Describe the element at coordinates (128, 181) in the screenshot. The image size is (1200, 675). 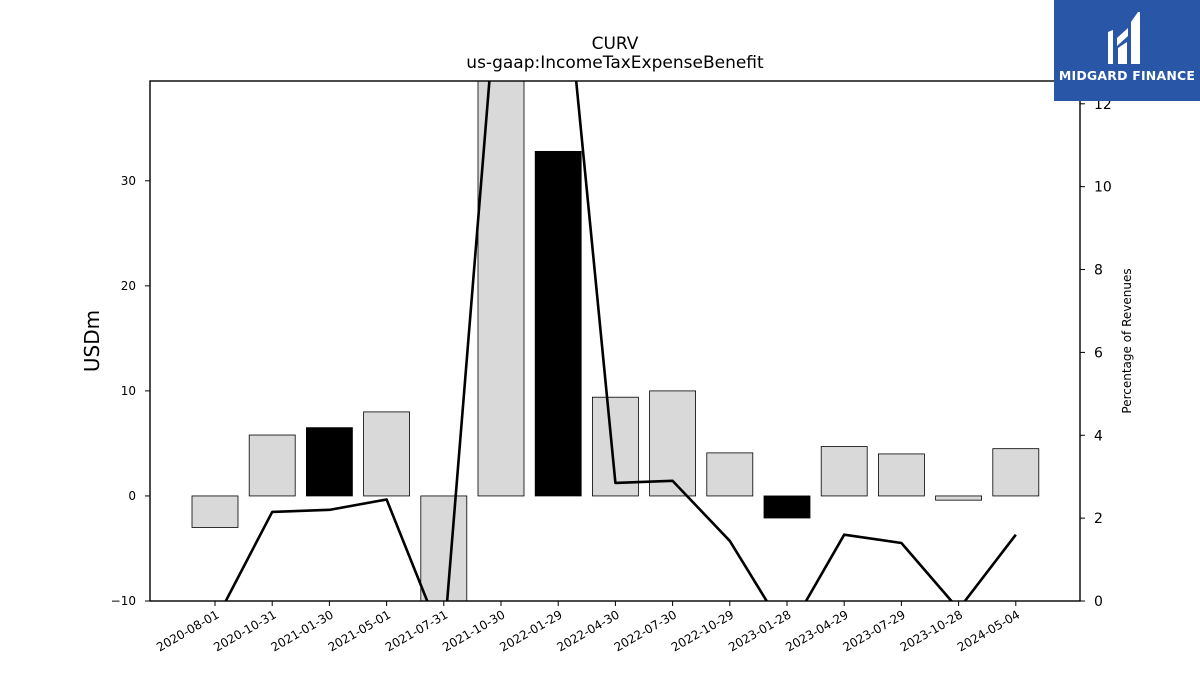
I see `y-tick-label: 30` at that location.